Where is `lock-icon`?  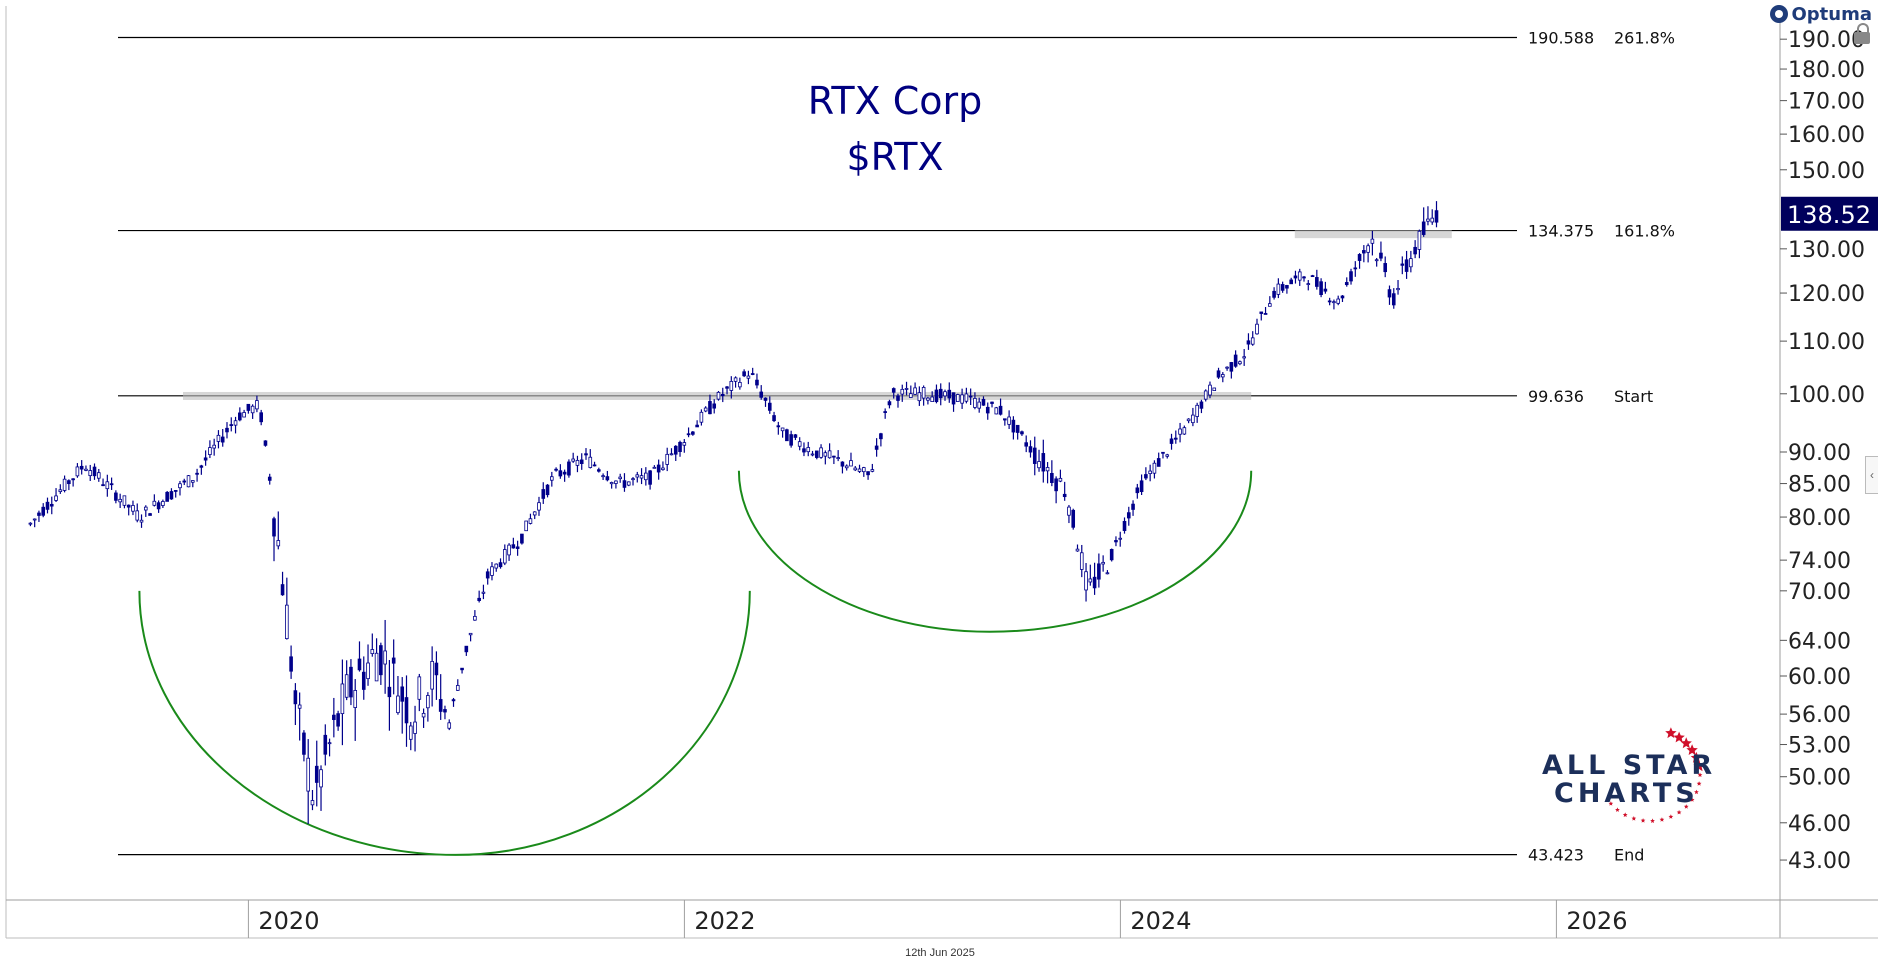
lock-icon is located at coordinates (1862, 33).